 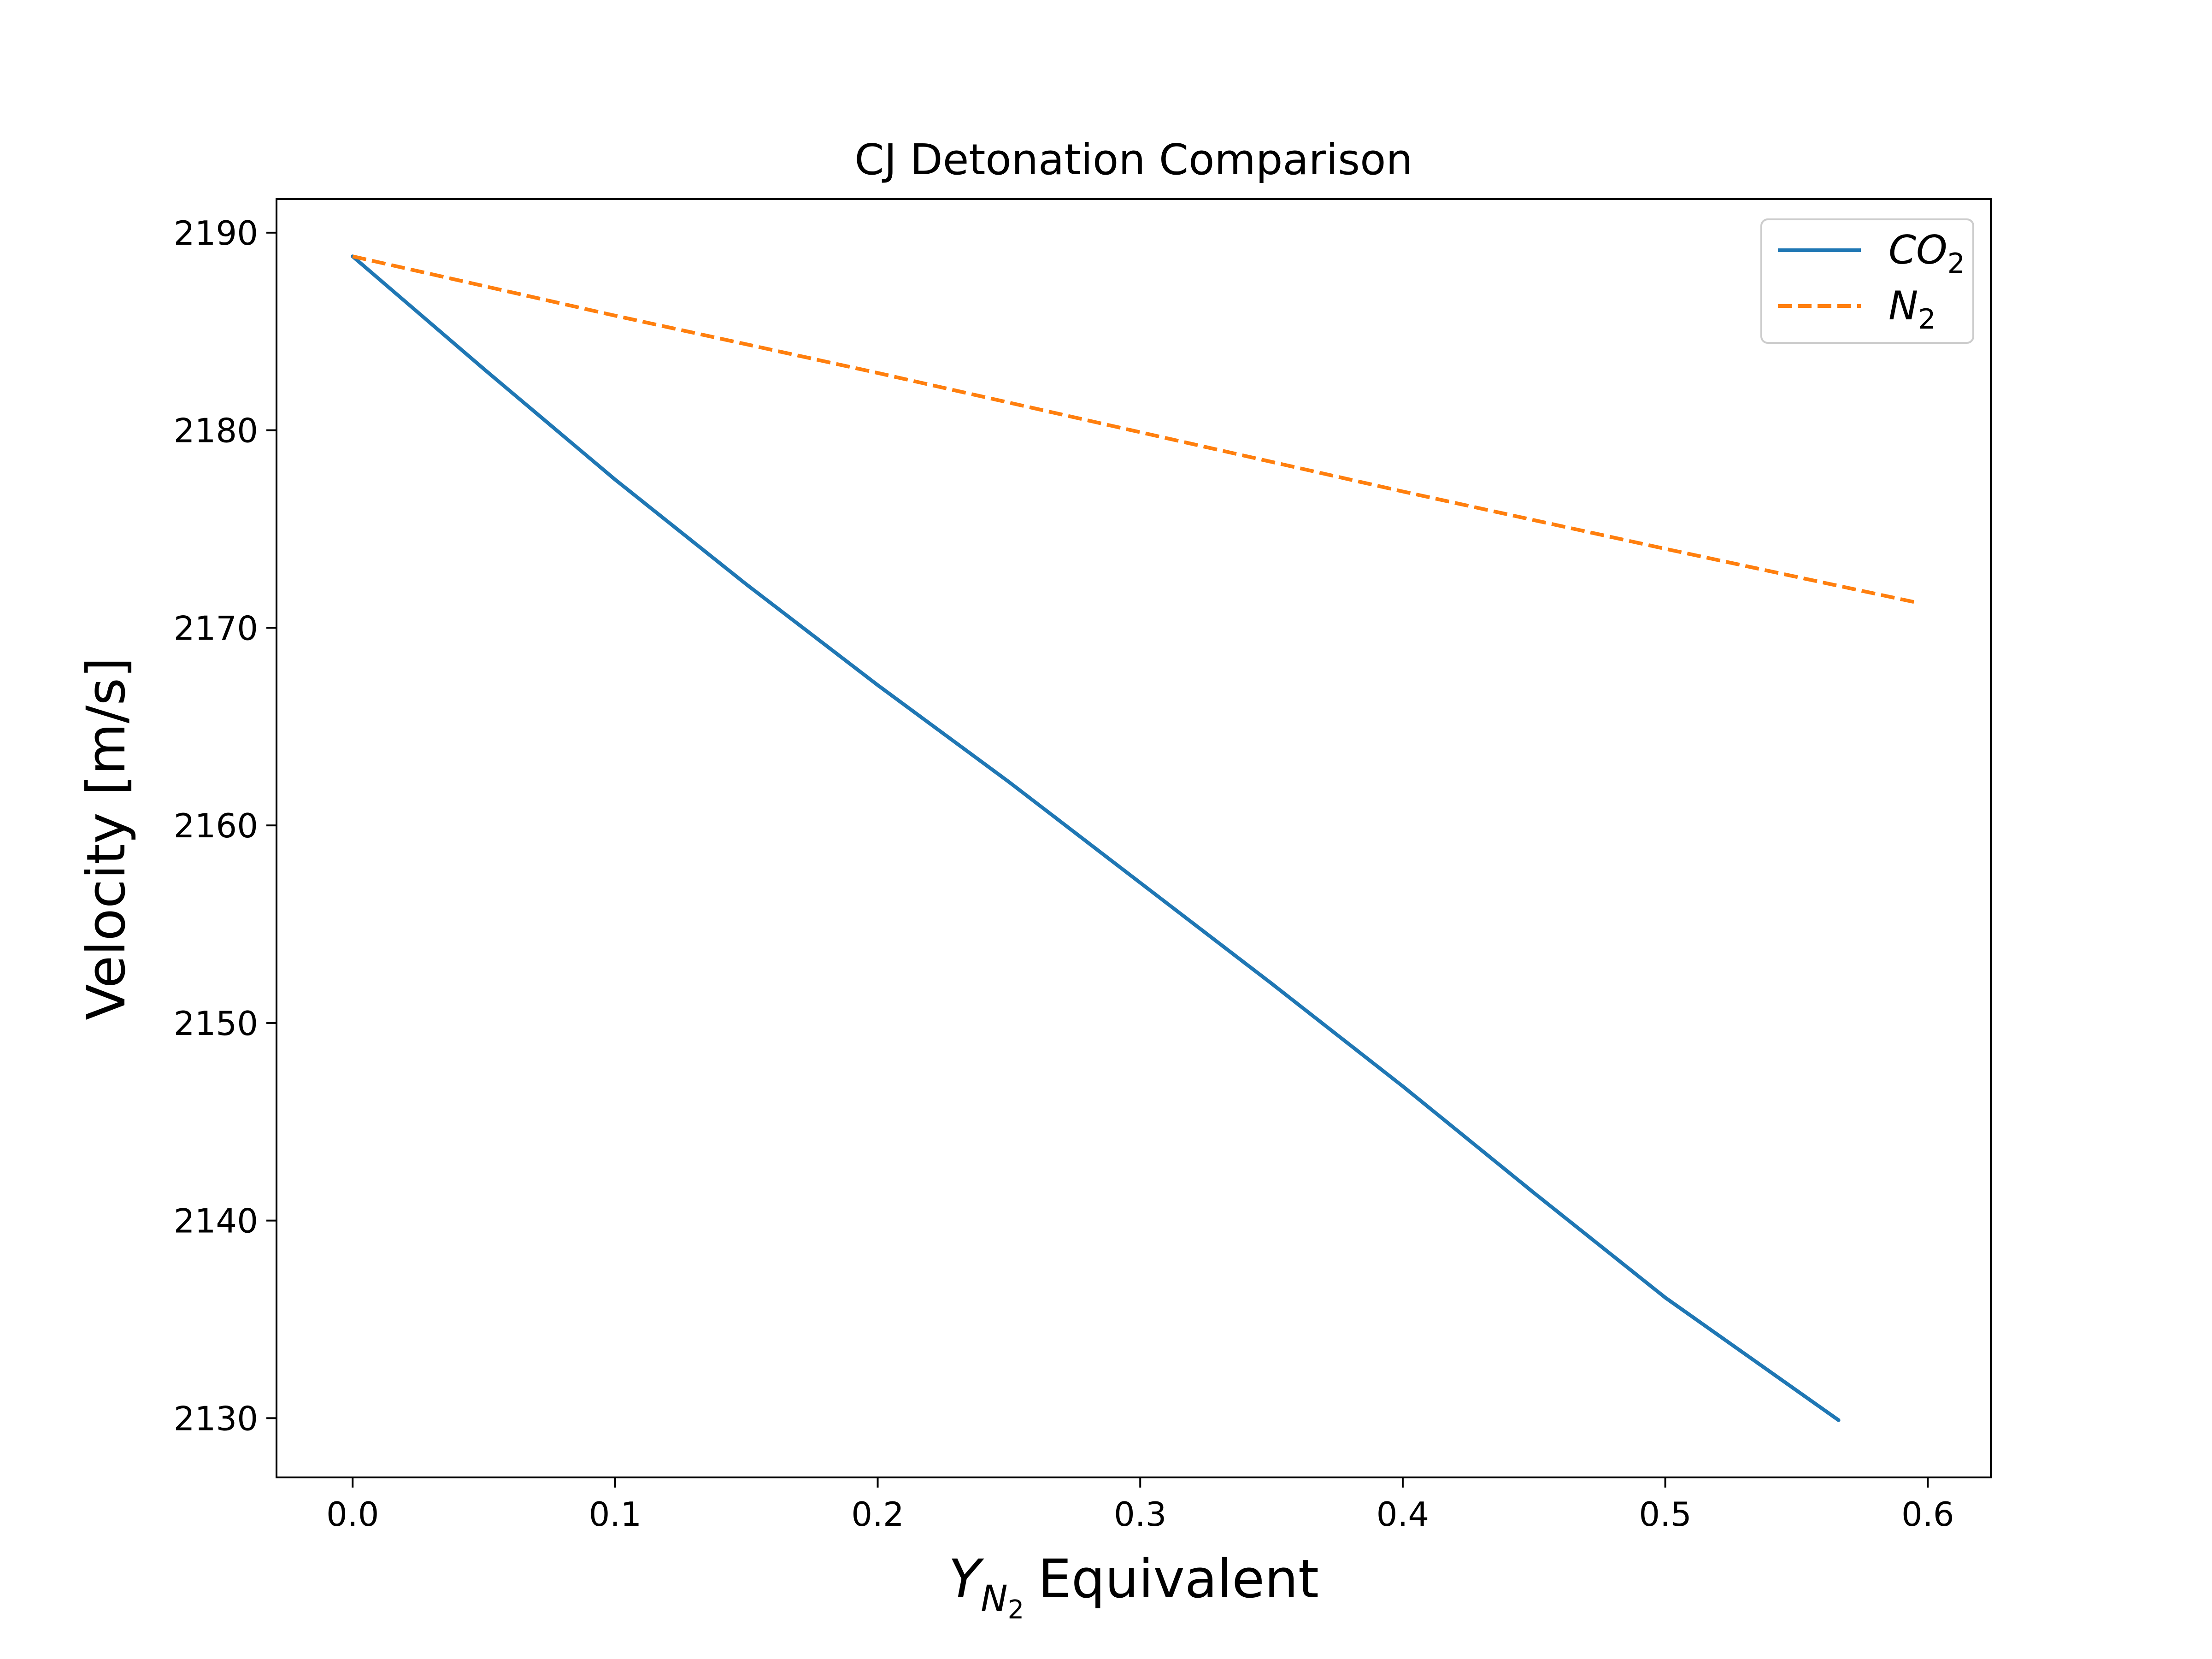 What do you see at coordinates (994, 1599) in the screenshot?
I see `x-axis-label-subscript-symbol: N` at bounding box center [994, 1599].